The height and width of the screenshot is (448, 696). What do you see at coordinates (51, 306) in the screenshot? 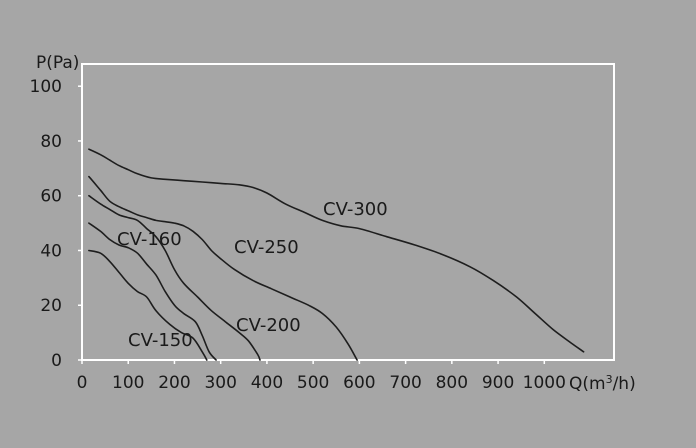
I see `y-tick-label: 20` at bounding box center [51, 306].